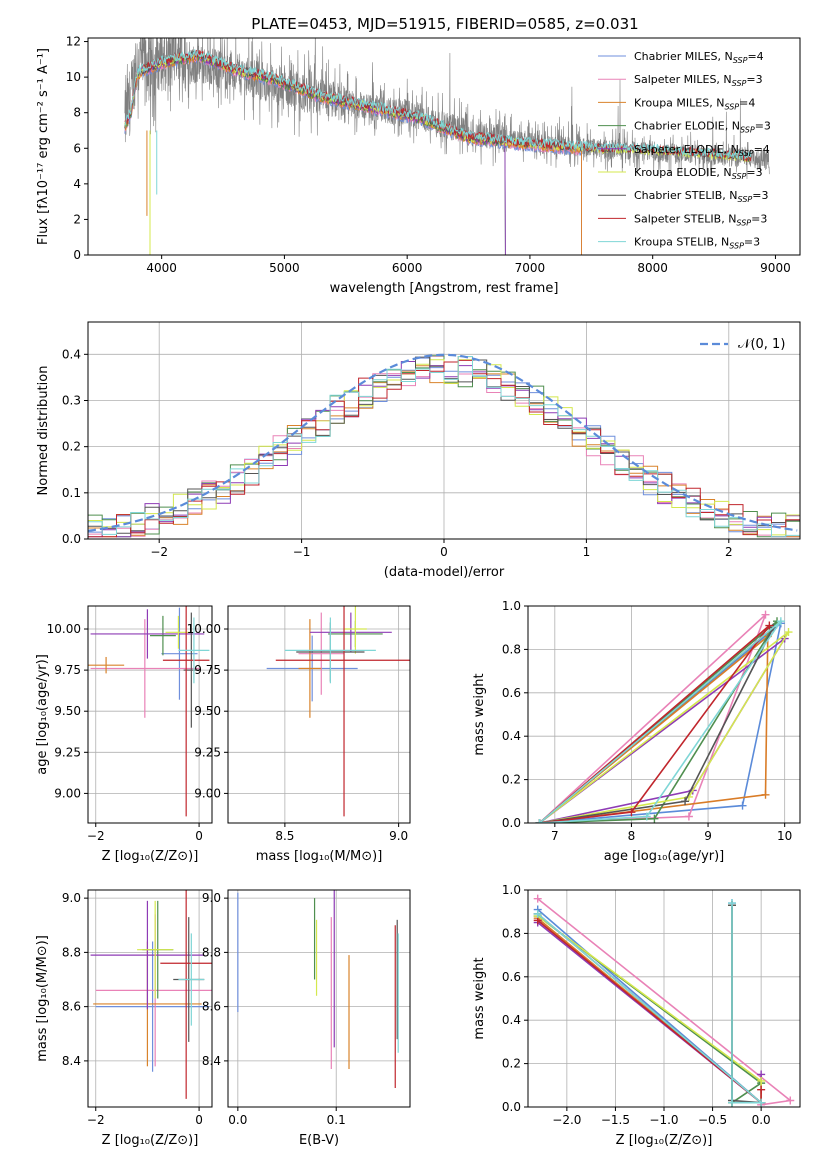 This screenshot has width=819, height=1170. I want to click on y-tick-label: 0.1, so click(71, 493).